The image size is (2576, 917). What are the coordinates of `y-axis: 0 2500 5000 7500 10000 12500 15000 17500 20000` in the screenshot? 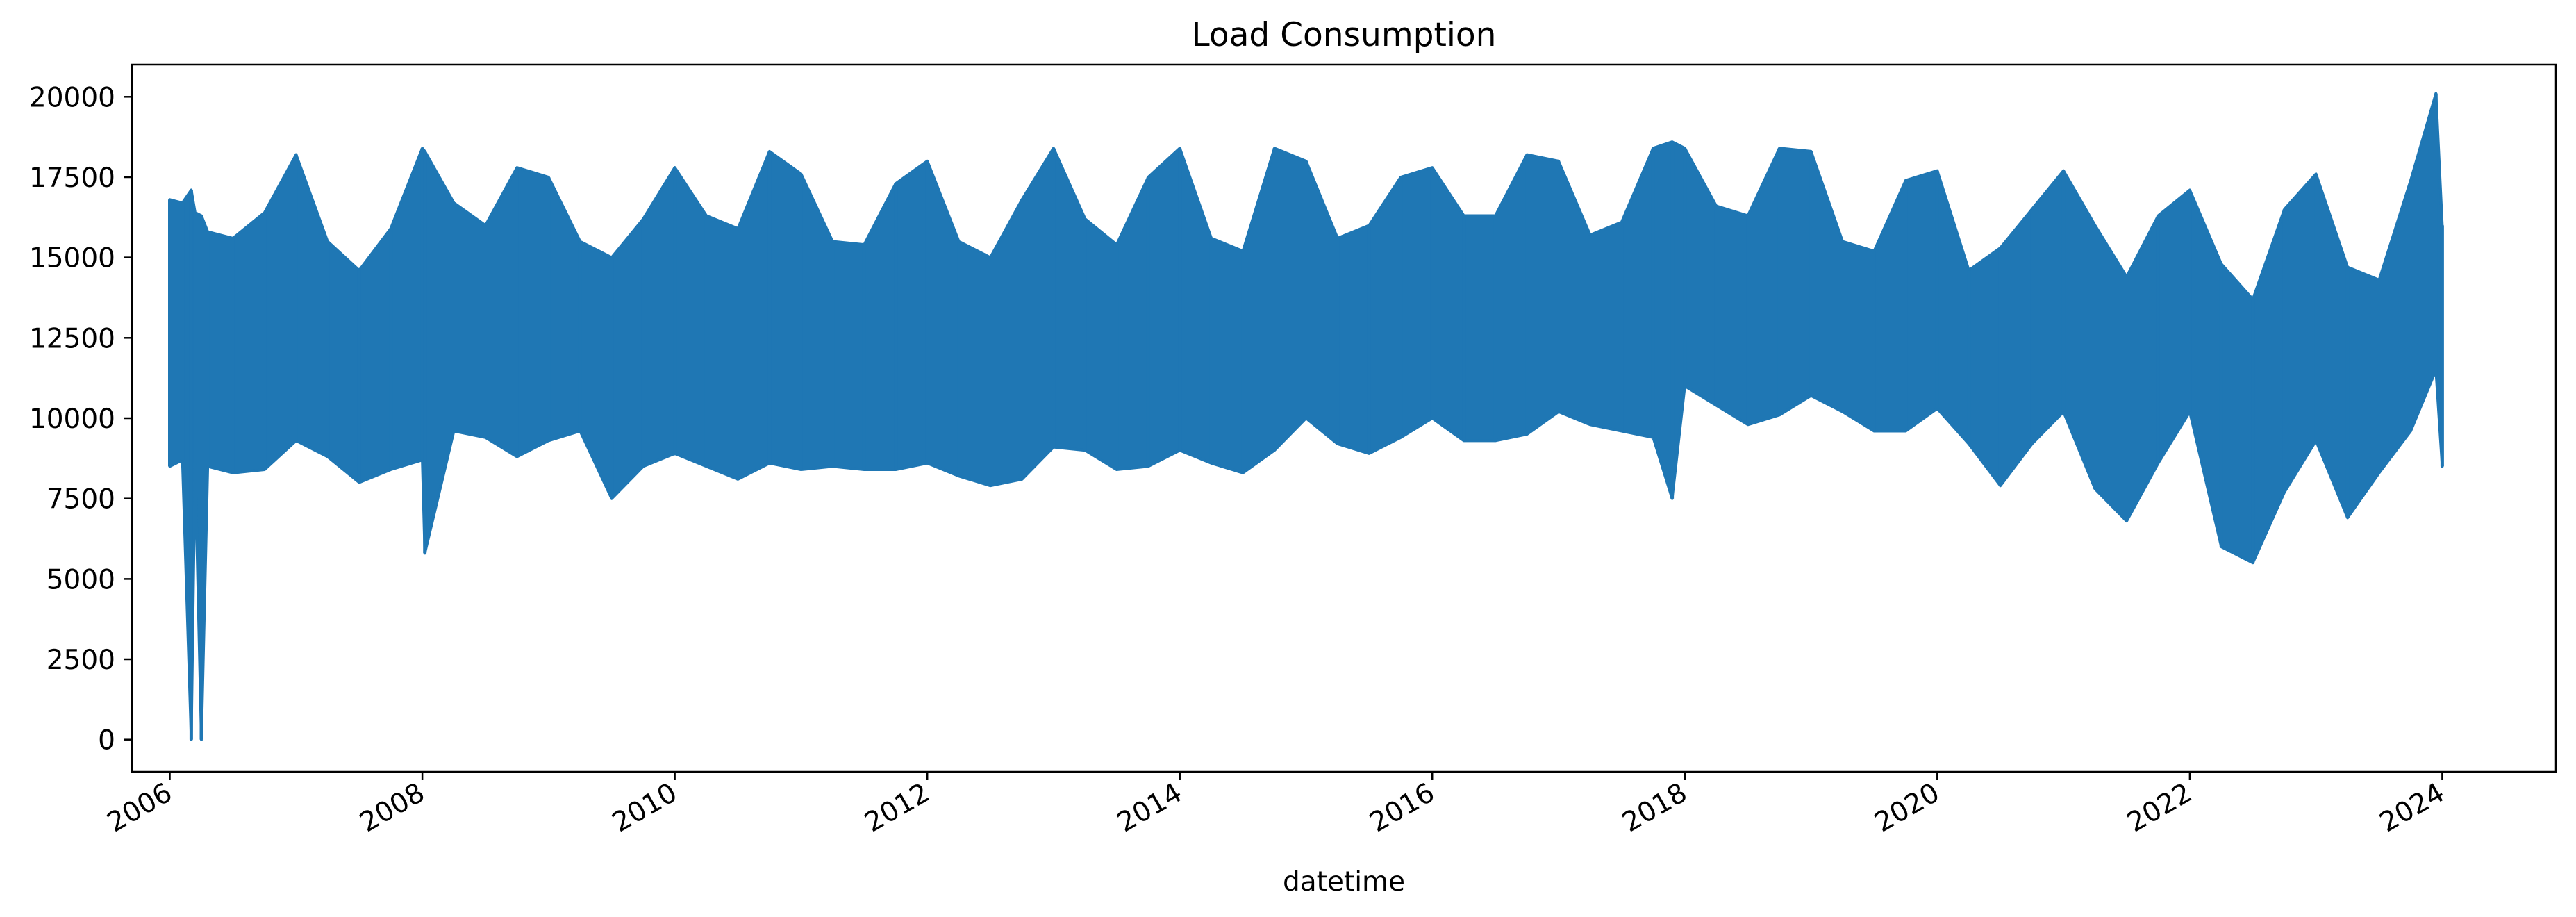 It's located at (80, 419).